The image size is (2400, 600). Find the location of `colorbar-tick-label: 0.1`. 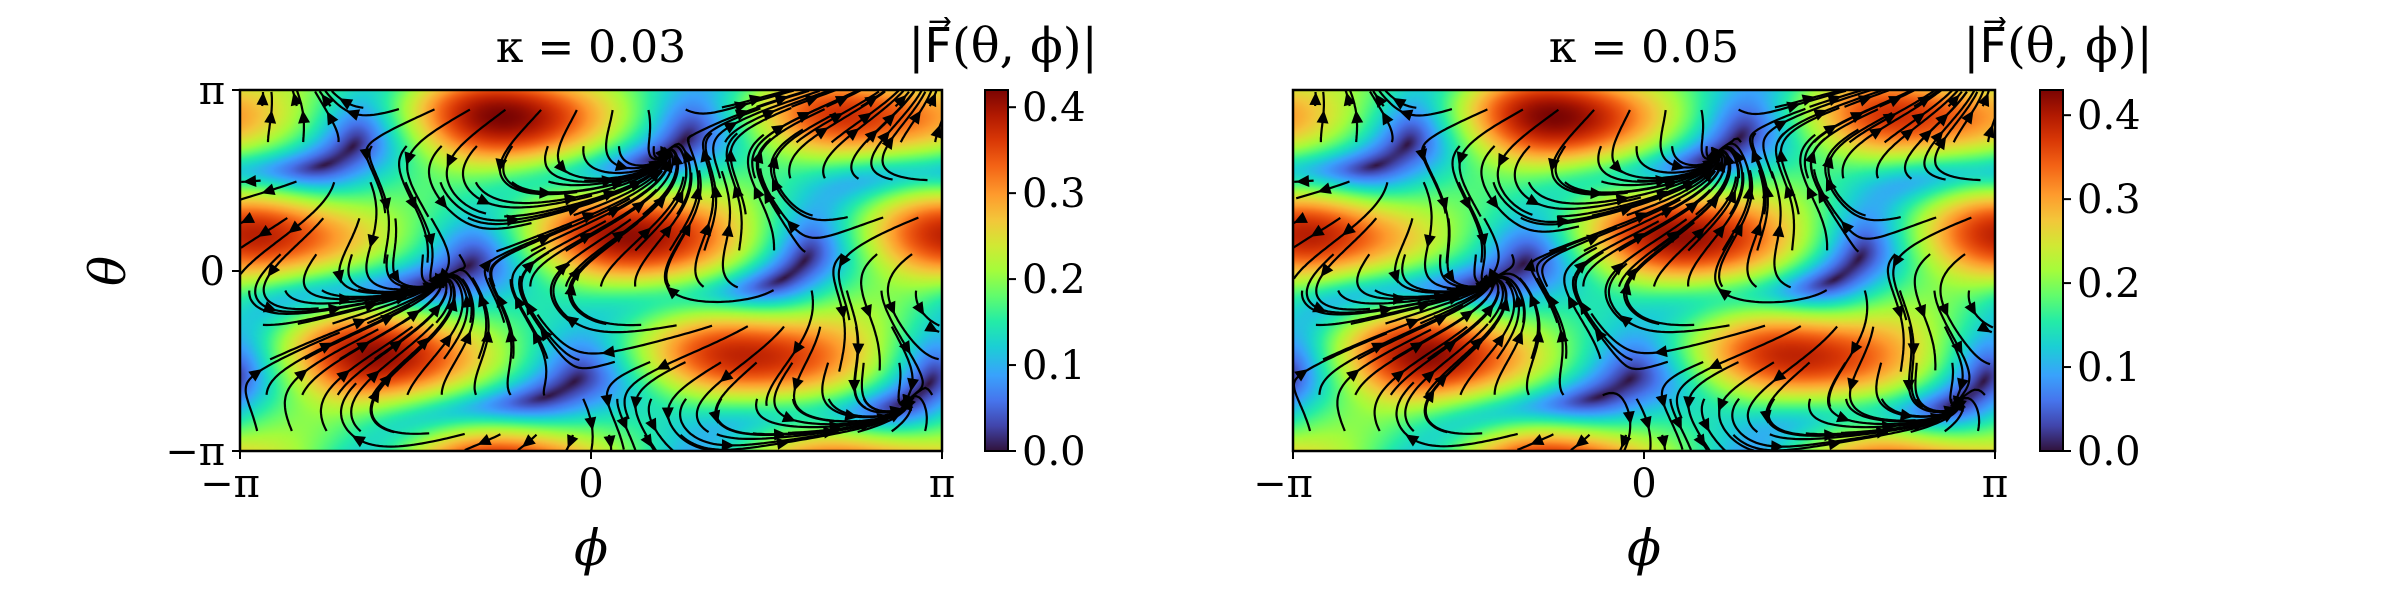

colorbar-tick-label: 0.1 is located at coordinates (1054, 366).